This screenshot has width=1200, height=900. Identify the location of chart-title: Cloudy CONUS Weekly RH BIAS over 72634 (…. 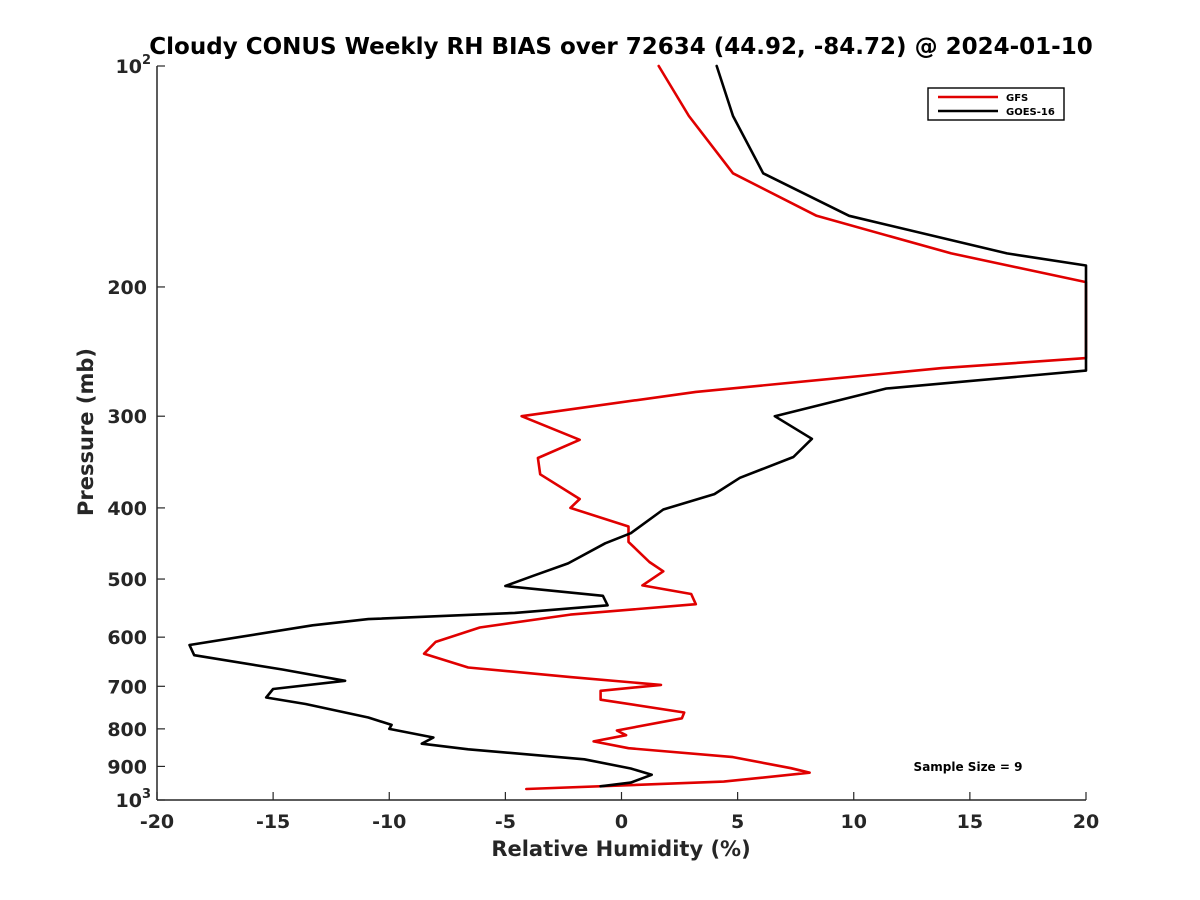
(620, 47).